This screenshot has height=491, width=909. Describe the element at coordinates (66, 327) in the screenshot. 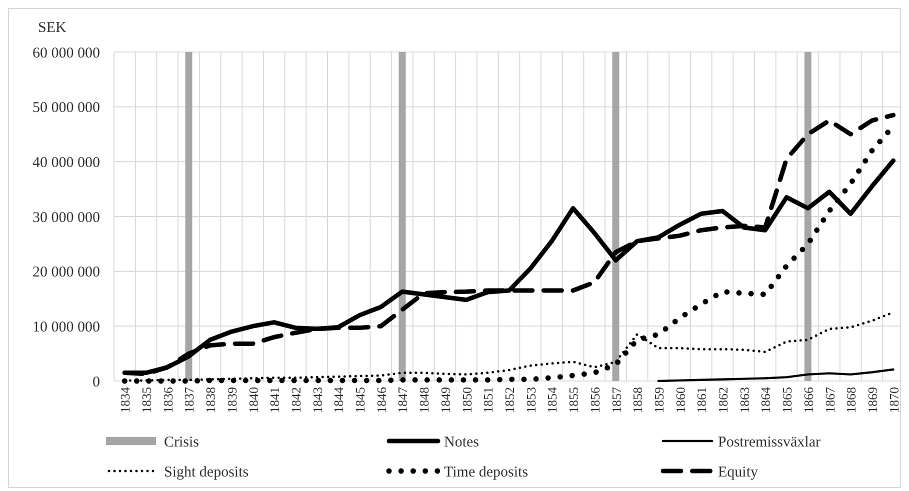

I see `y-tick-label: 10 000 000` at that location.